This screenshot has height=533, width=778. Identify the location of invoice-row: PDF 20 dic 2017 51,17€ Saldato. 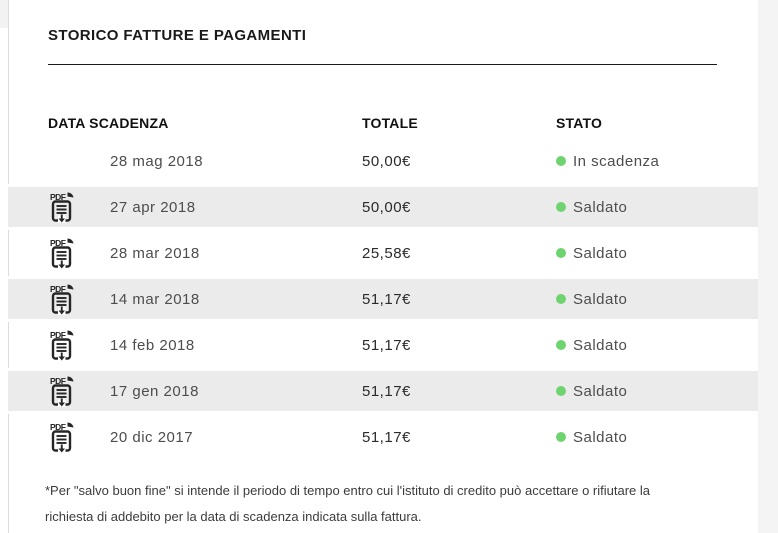
(383, 437).